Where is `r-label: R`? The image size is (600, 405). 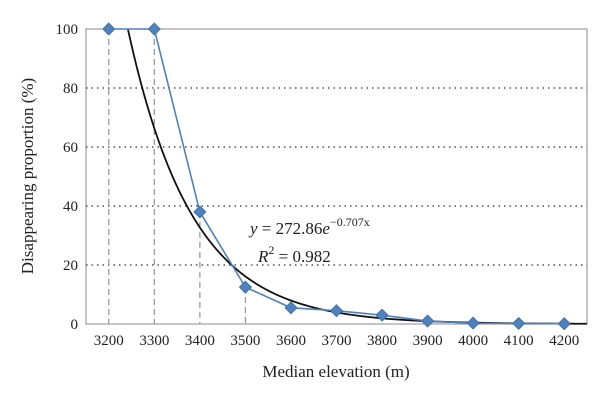
r-label: R is located at coordinates (263, 256).